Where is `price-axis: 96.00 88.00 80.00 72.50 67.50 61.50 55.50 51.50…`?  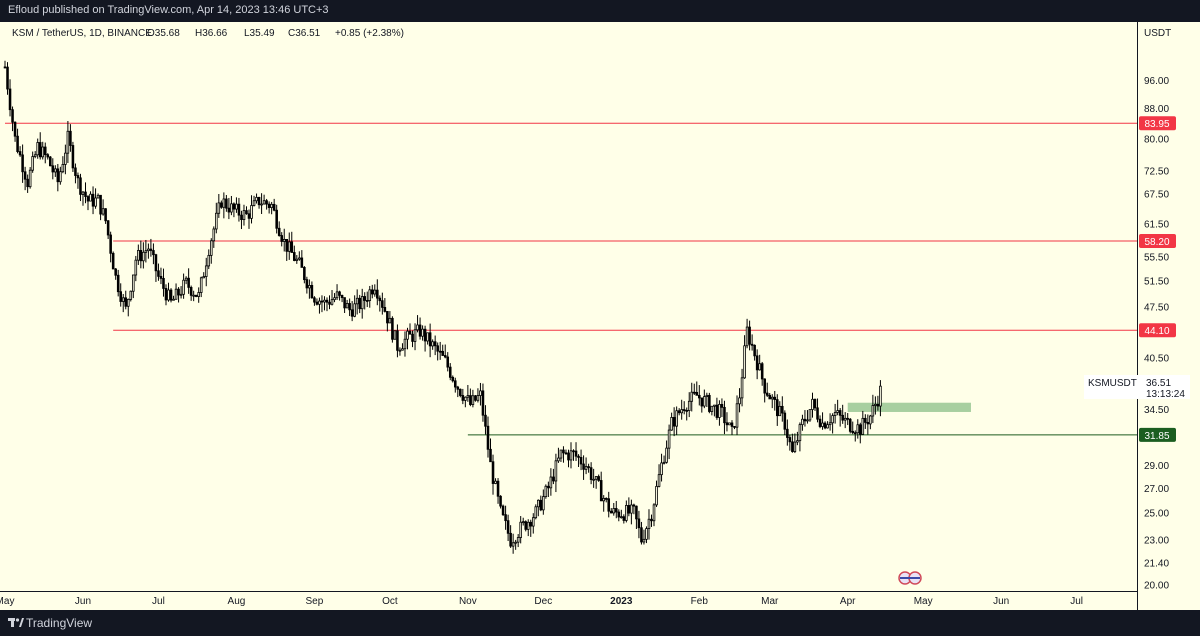 price-axis: 96.00 88.00 80.00 72.50 67.50 61.50 55.50 51.50… is located at coordinates (1156, 333).